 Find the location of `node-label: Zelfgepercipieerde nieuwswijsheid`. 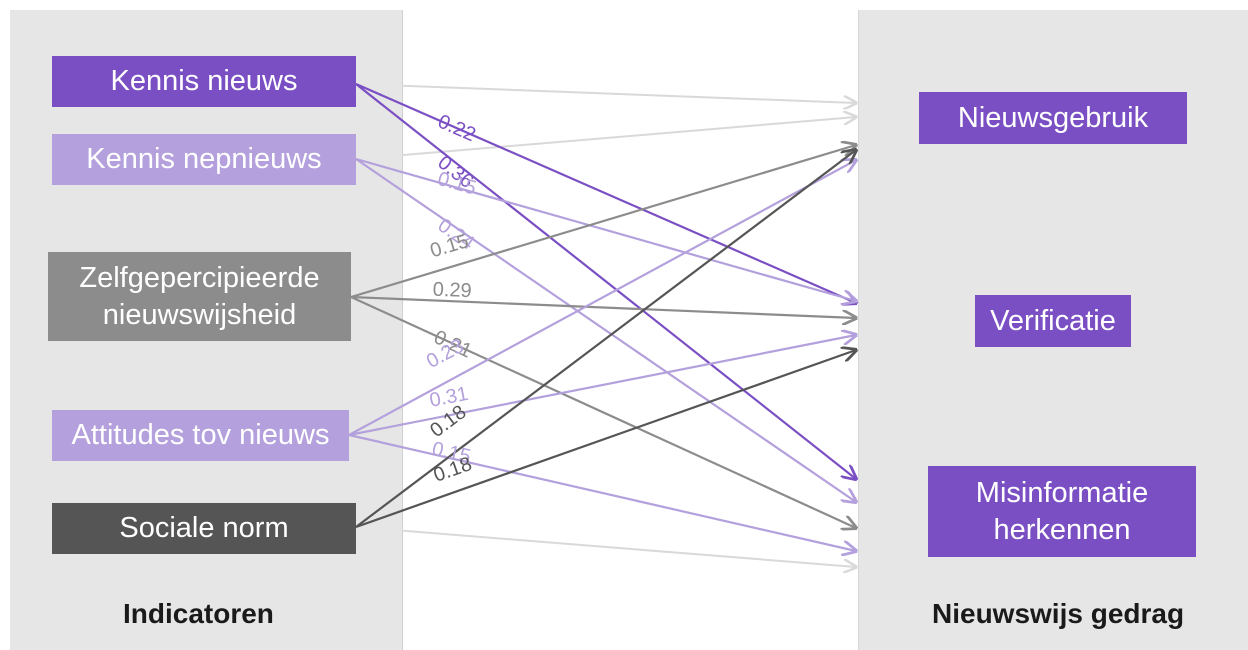

node-label: Zelfgepercipieerde nieuwswijsheid is located at coordinates (199, 296).